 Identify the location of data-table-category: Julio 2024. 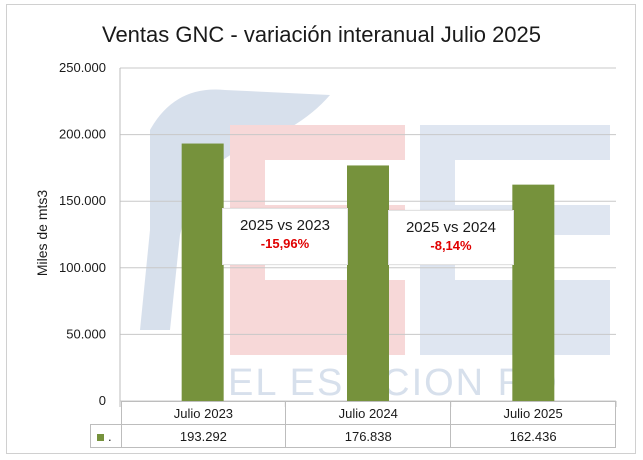
(368, 413).